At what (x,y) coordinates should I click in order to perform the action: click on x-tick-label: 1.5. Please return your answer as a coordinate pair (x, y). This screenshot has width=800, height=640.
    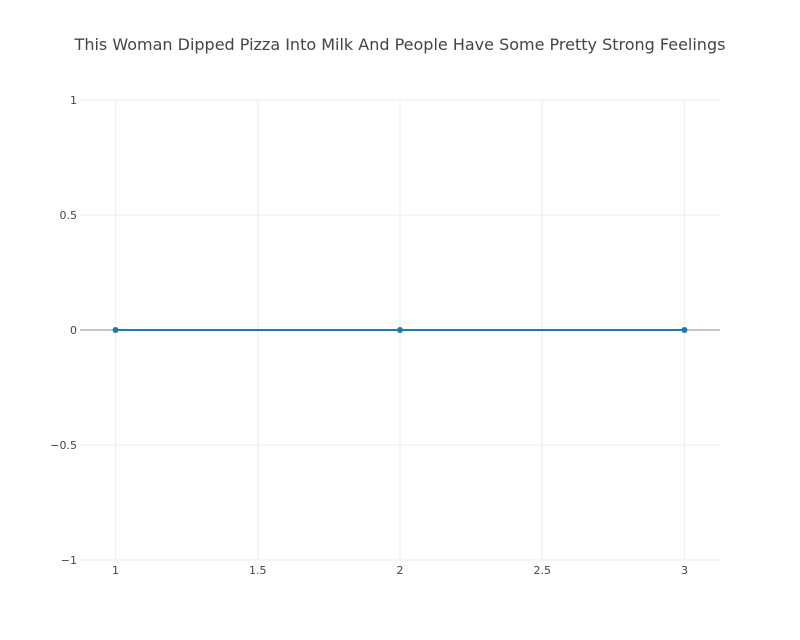
    Looking at the image, I should click on (258, 570).